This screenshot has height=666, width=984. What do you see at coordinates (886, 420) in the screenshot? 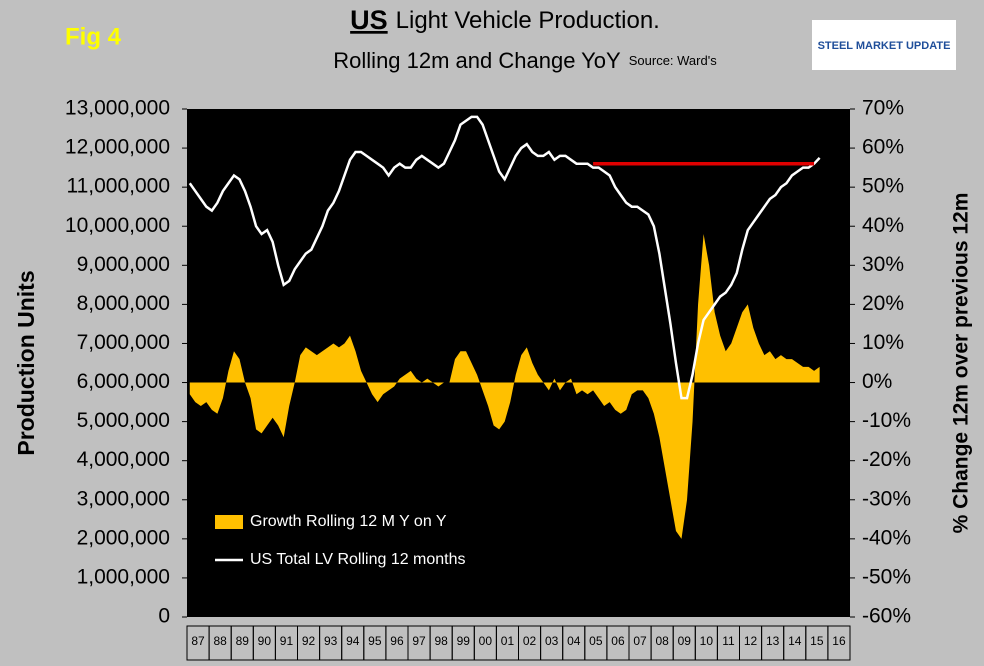
I see `y2-tick-label: -10%` at bounding box center [886, 420].